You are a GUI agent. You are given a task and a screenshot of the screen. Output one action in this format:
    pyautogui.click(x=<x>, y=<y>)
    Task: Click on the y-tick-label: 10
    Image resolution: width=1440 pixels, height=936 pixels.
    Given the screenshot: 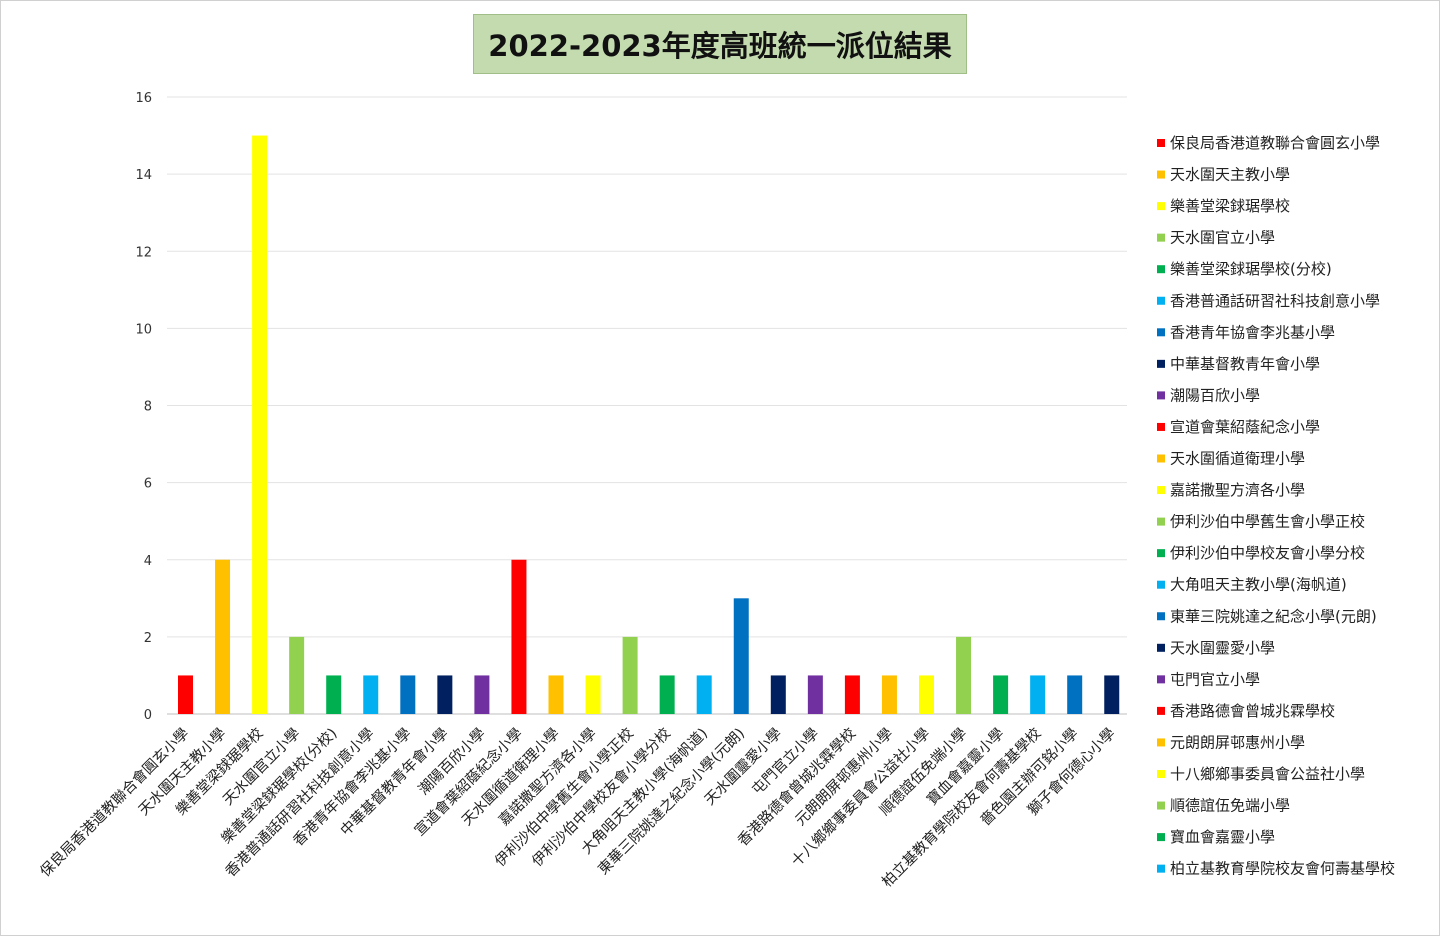 What is the action you would take?
    pyautogui.click(x=143, y=329)
    